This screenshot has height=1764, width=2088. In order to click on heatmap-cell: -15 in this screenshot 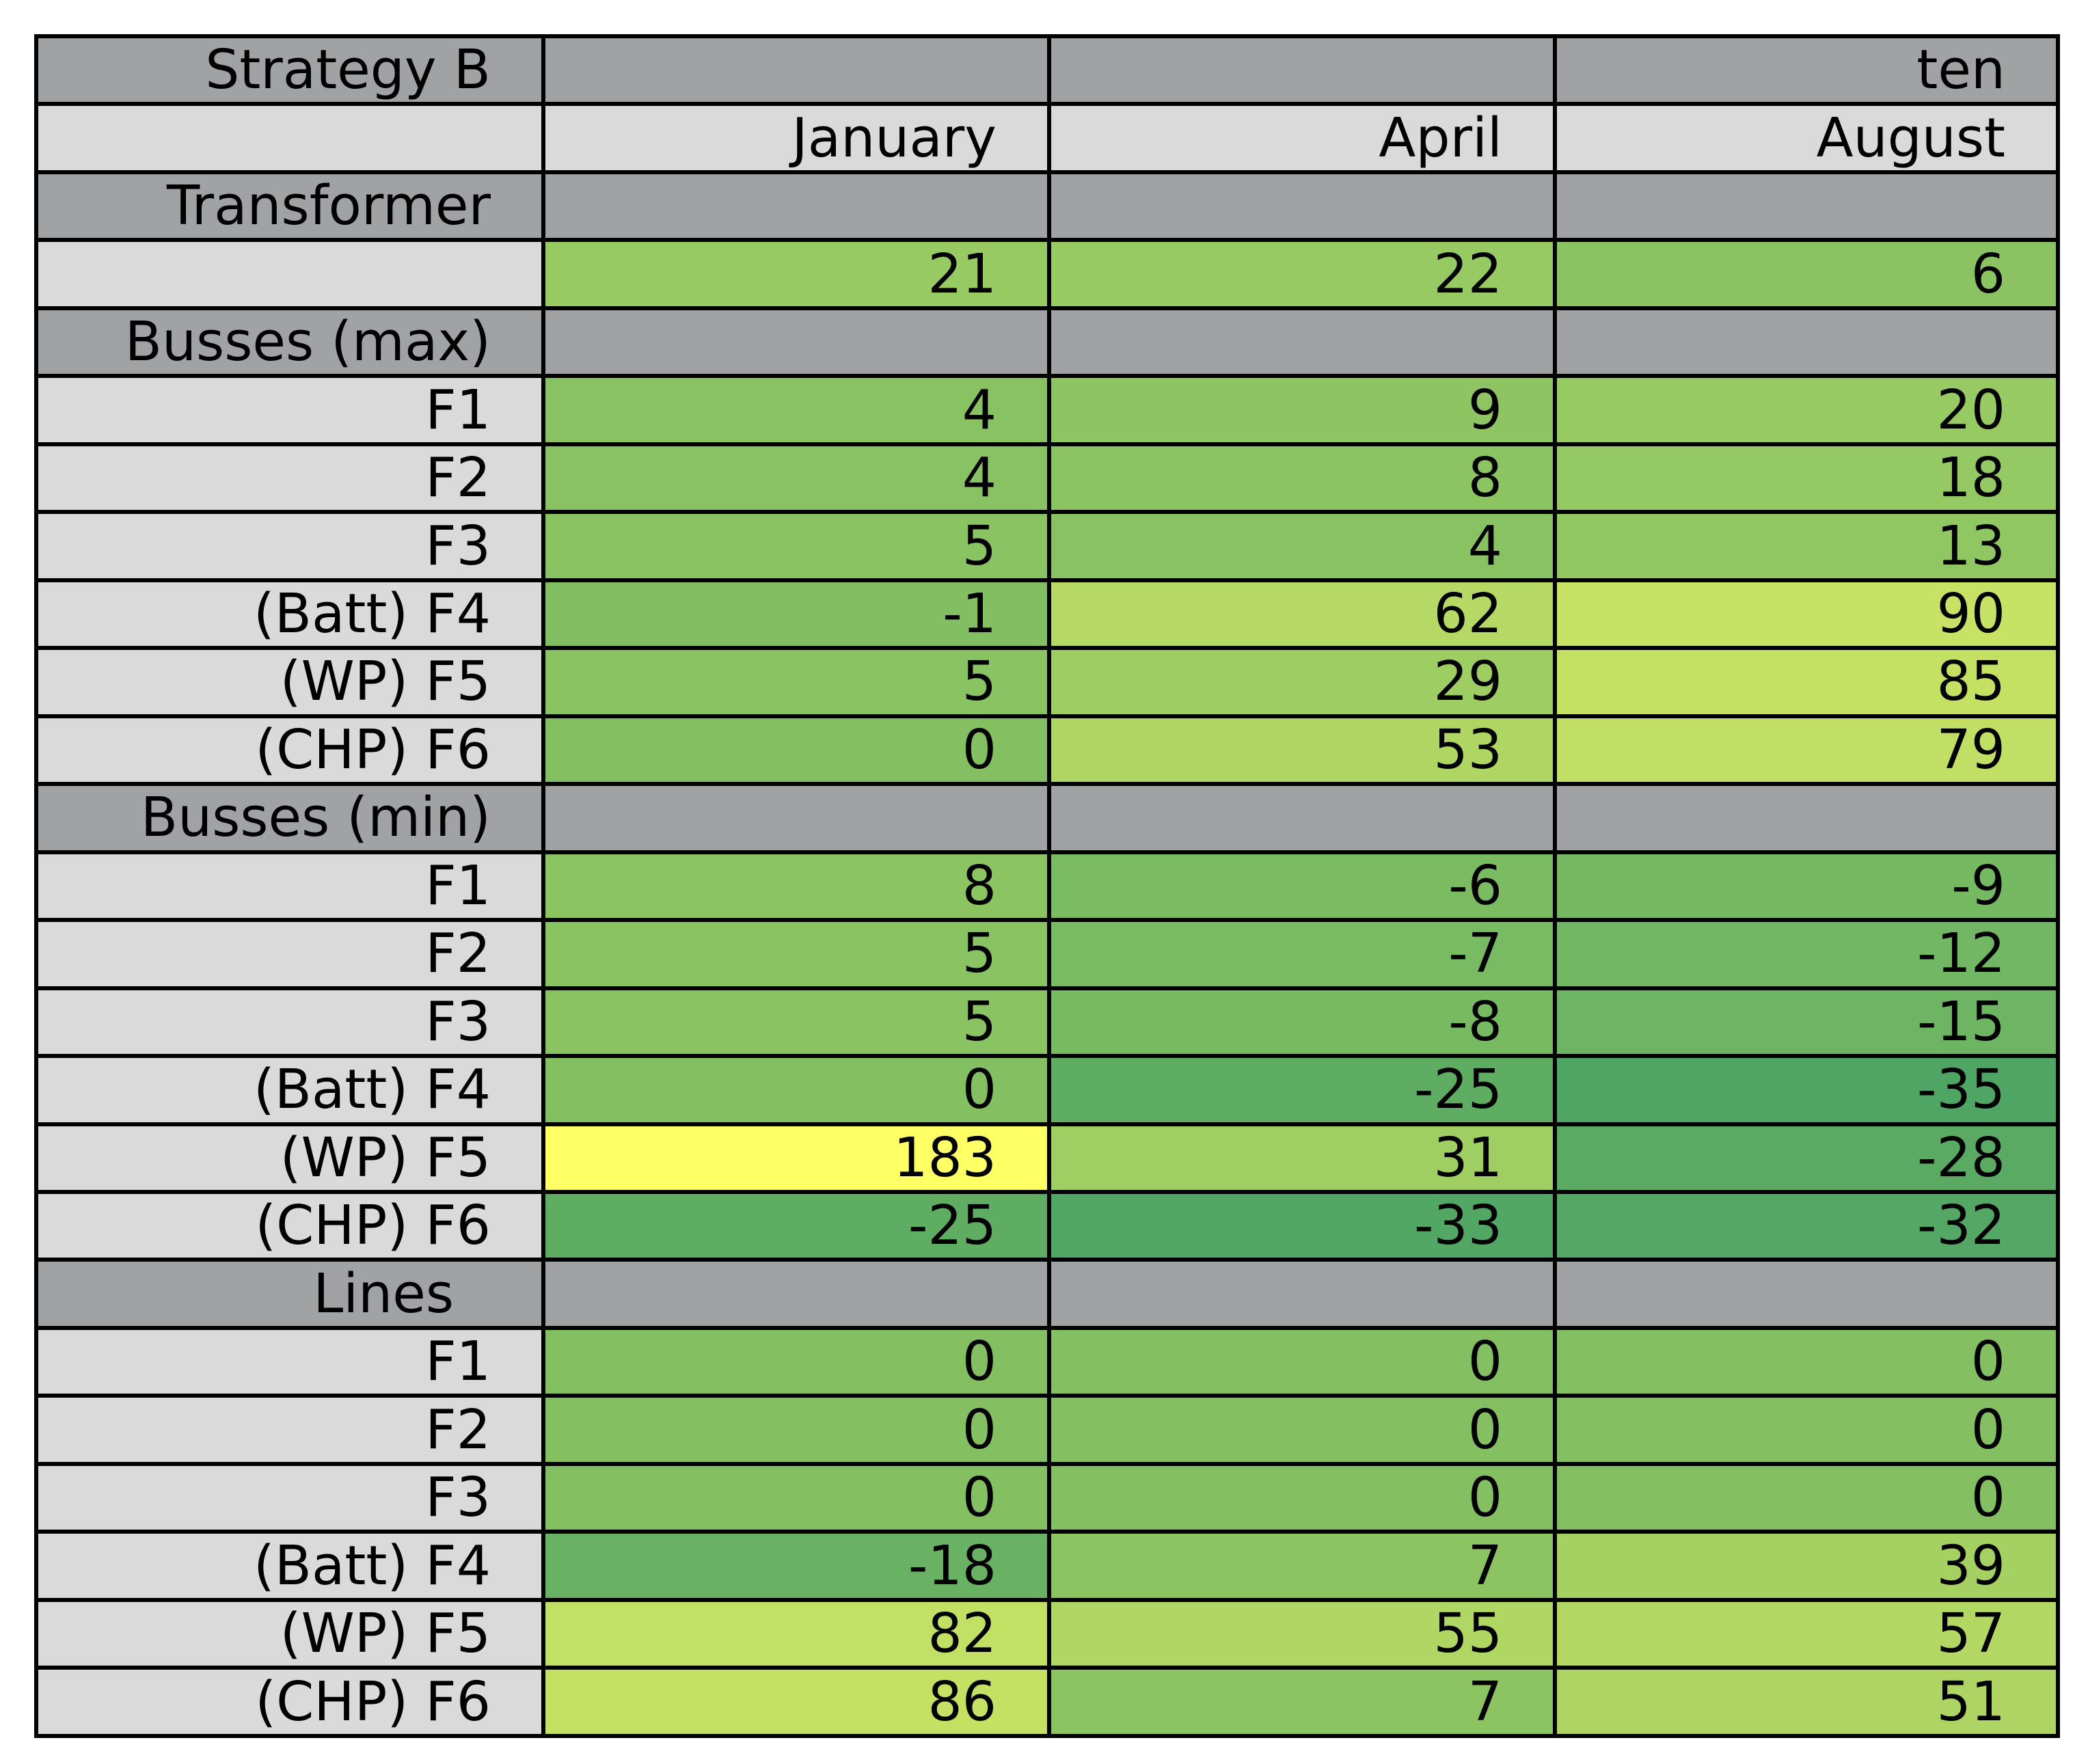, I will do `click(1807, 1023)`.